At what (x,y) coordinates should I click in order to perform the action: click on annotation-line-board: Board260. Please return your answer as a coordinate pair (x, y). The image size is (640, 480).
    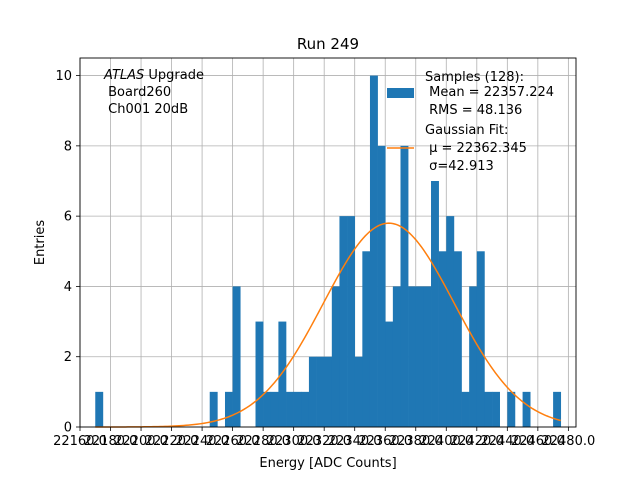
    Looking at the image, I should click on (137, 92).